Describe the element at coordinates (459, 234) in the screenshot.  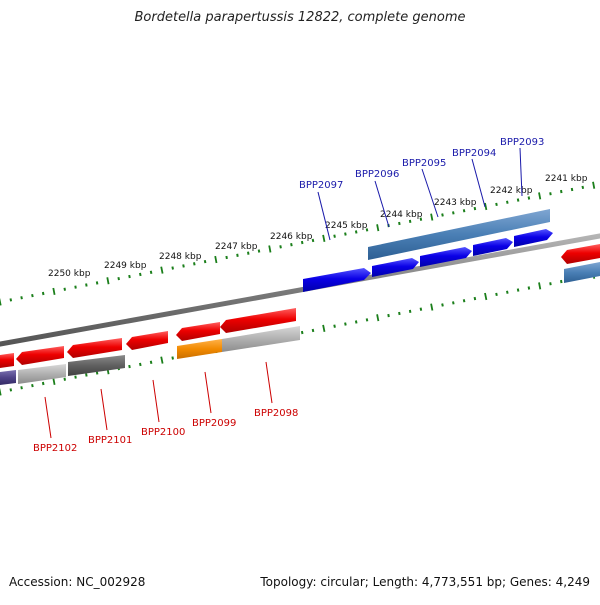
I see `steel-band-main` at that location.